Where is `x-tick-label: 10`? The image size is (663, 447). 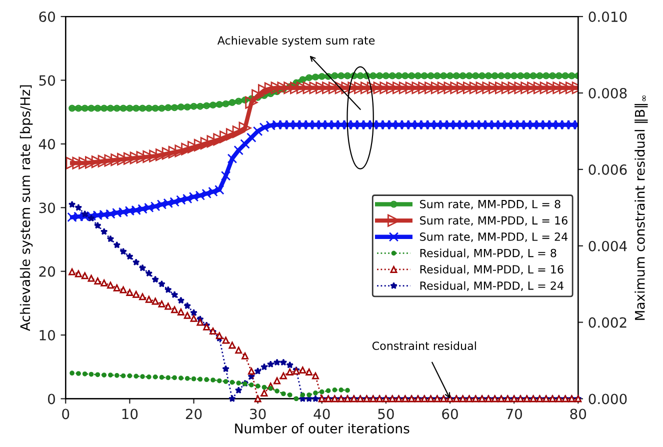
x-tick-label: 10 is located at coordinates (130, 414).